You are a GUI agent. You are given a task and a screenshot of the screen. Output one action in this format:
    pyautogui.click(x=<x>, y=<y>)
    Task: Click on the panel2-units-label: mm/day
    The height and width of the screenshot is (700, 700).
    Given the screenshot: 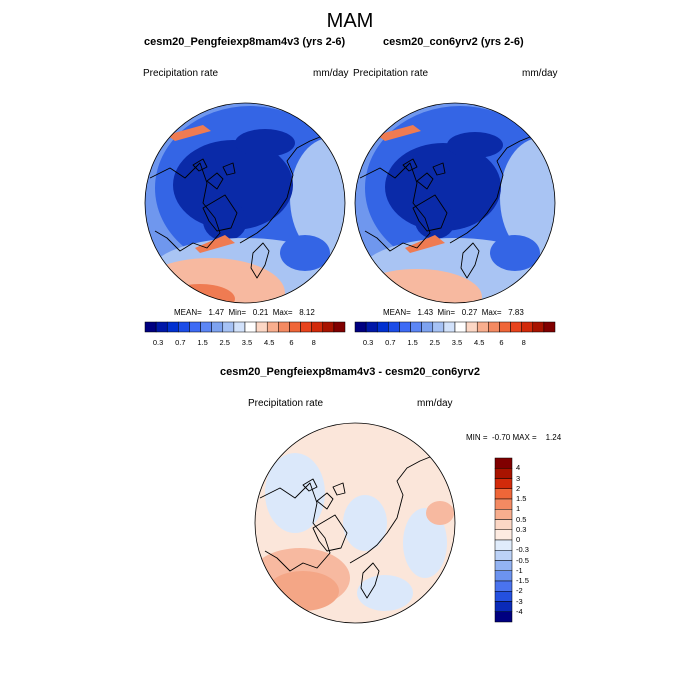 What is the action you would take?
    pyautogui.click(x=540, y=73)
    